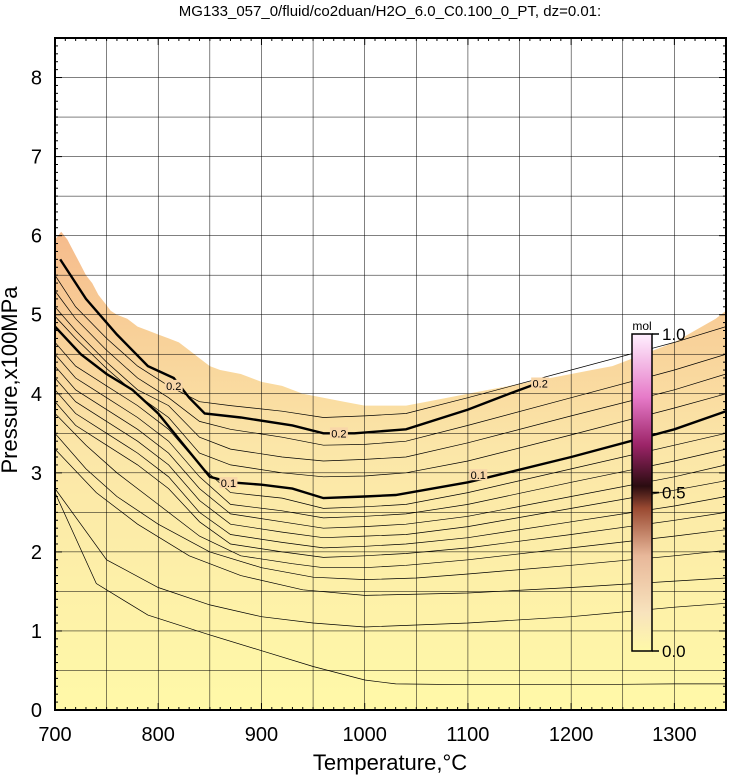 The width and height of the screenshot is (734, 776). I want to click on x-tick-label: 900, so click(261, 735).